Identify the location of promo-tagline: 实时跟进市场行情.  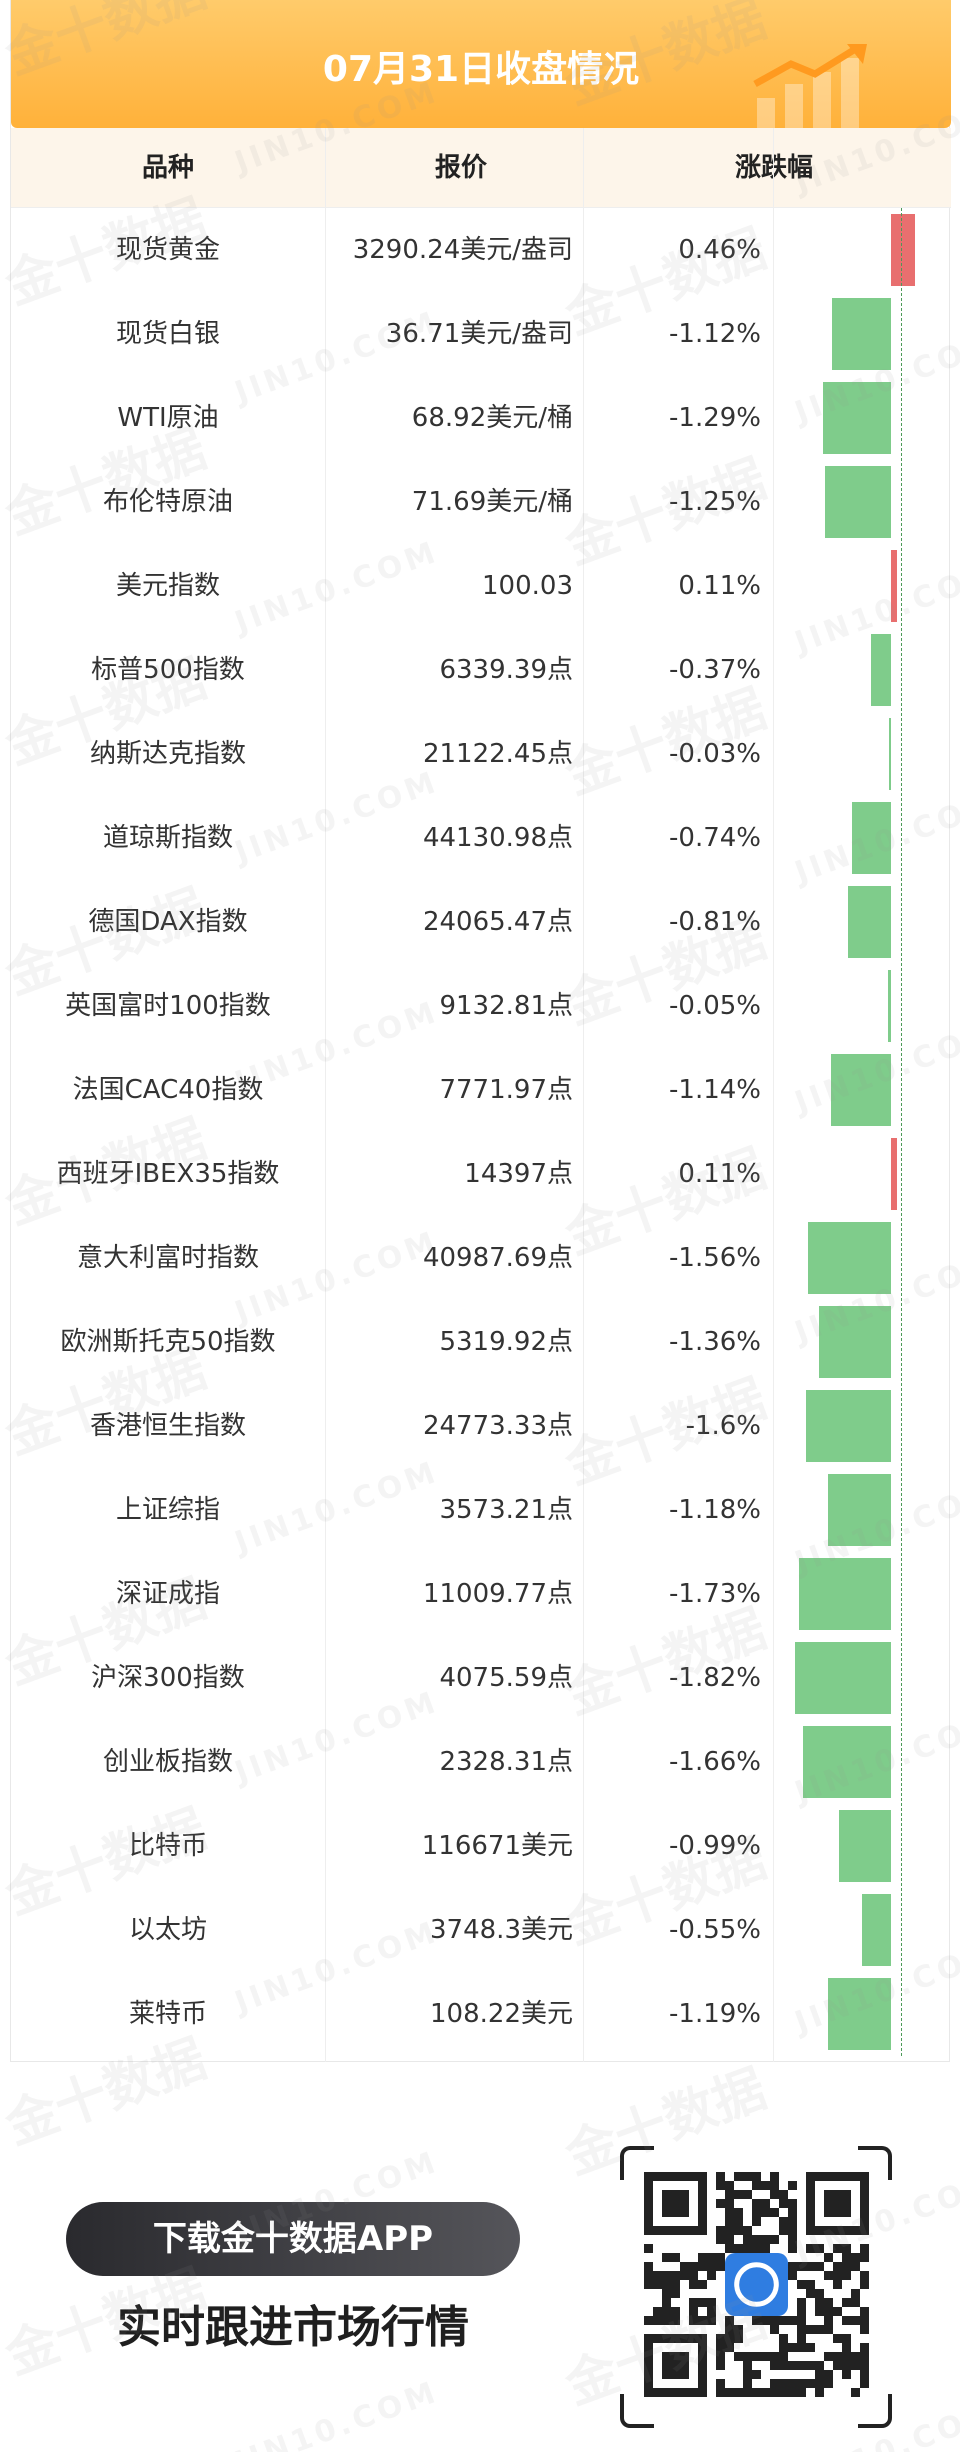
(293, 2327).